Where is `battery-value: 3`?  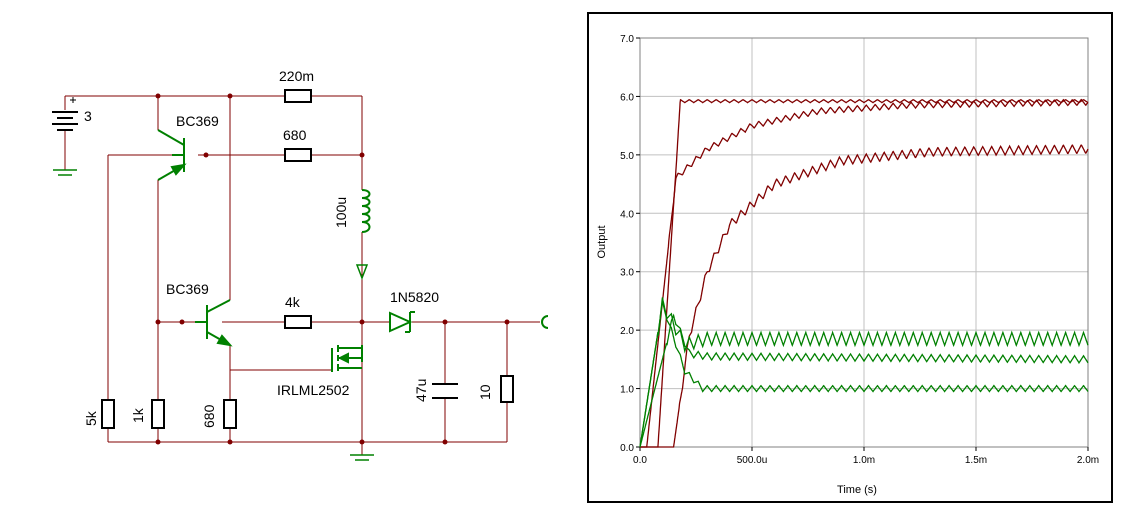 battery-value: 3 is located at coordinates (88, 116).